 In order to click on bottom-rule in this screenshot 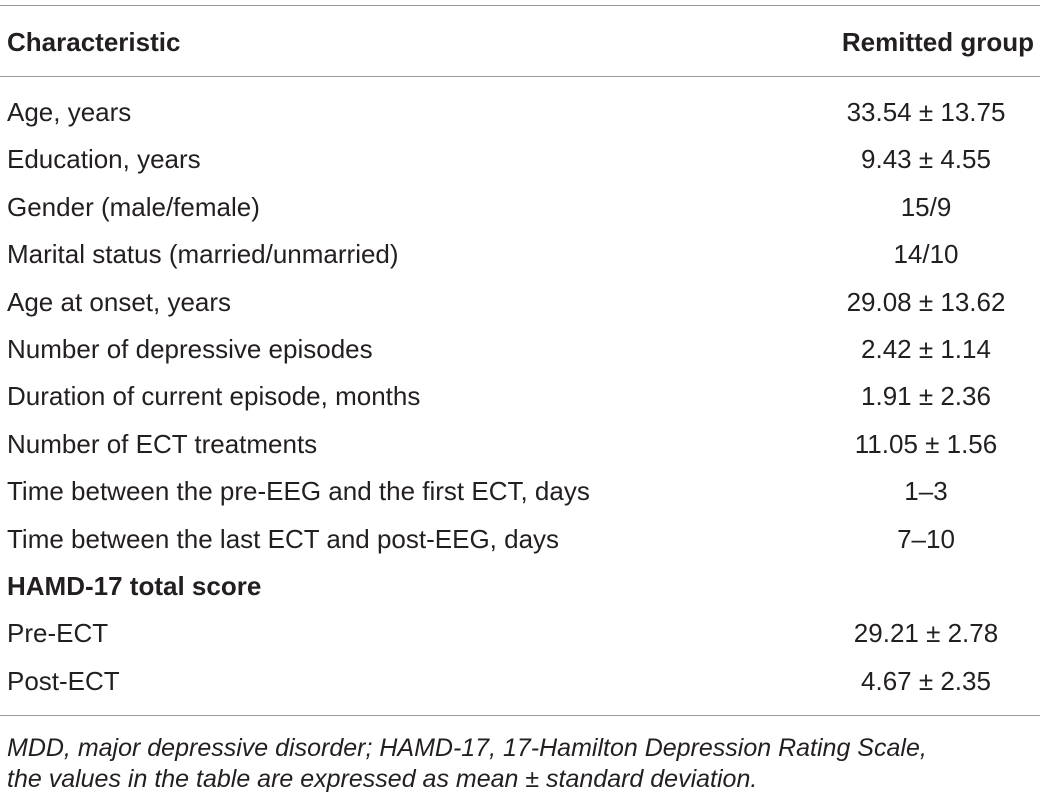, I will do `click(520, 715)`.